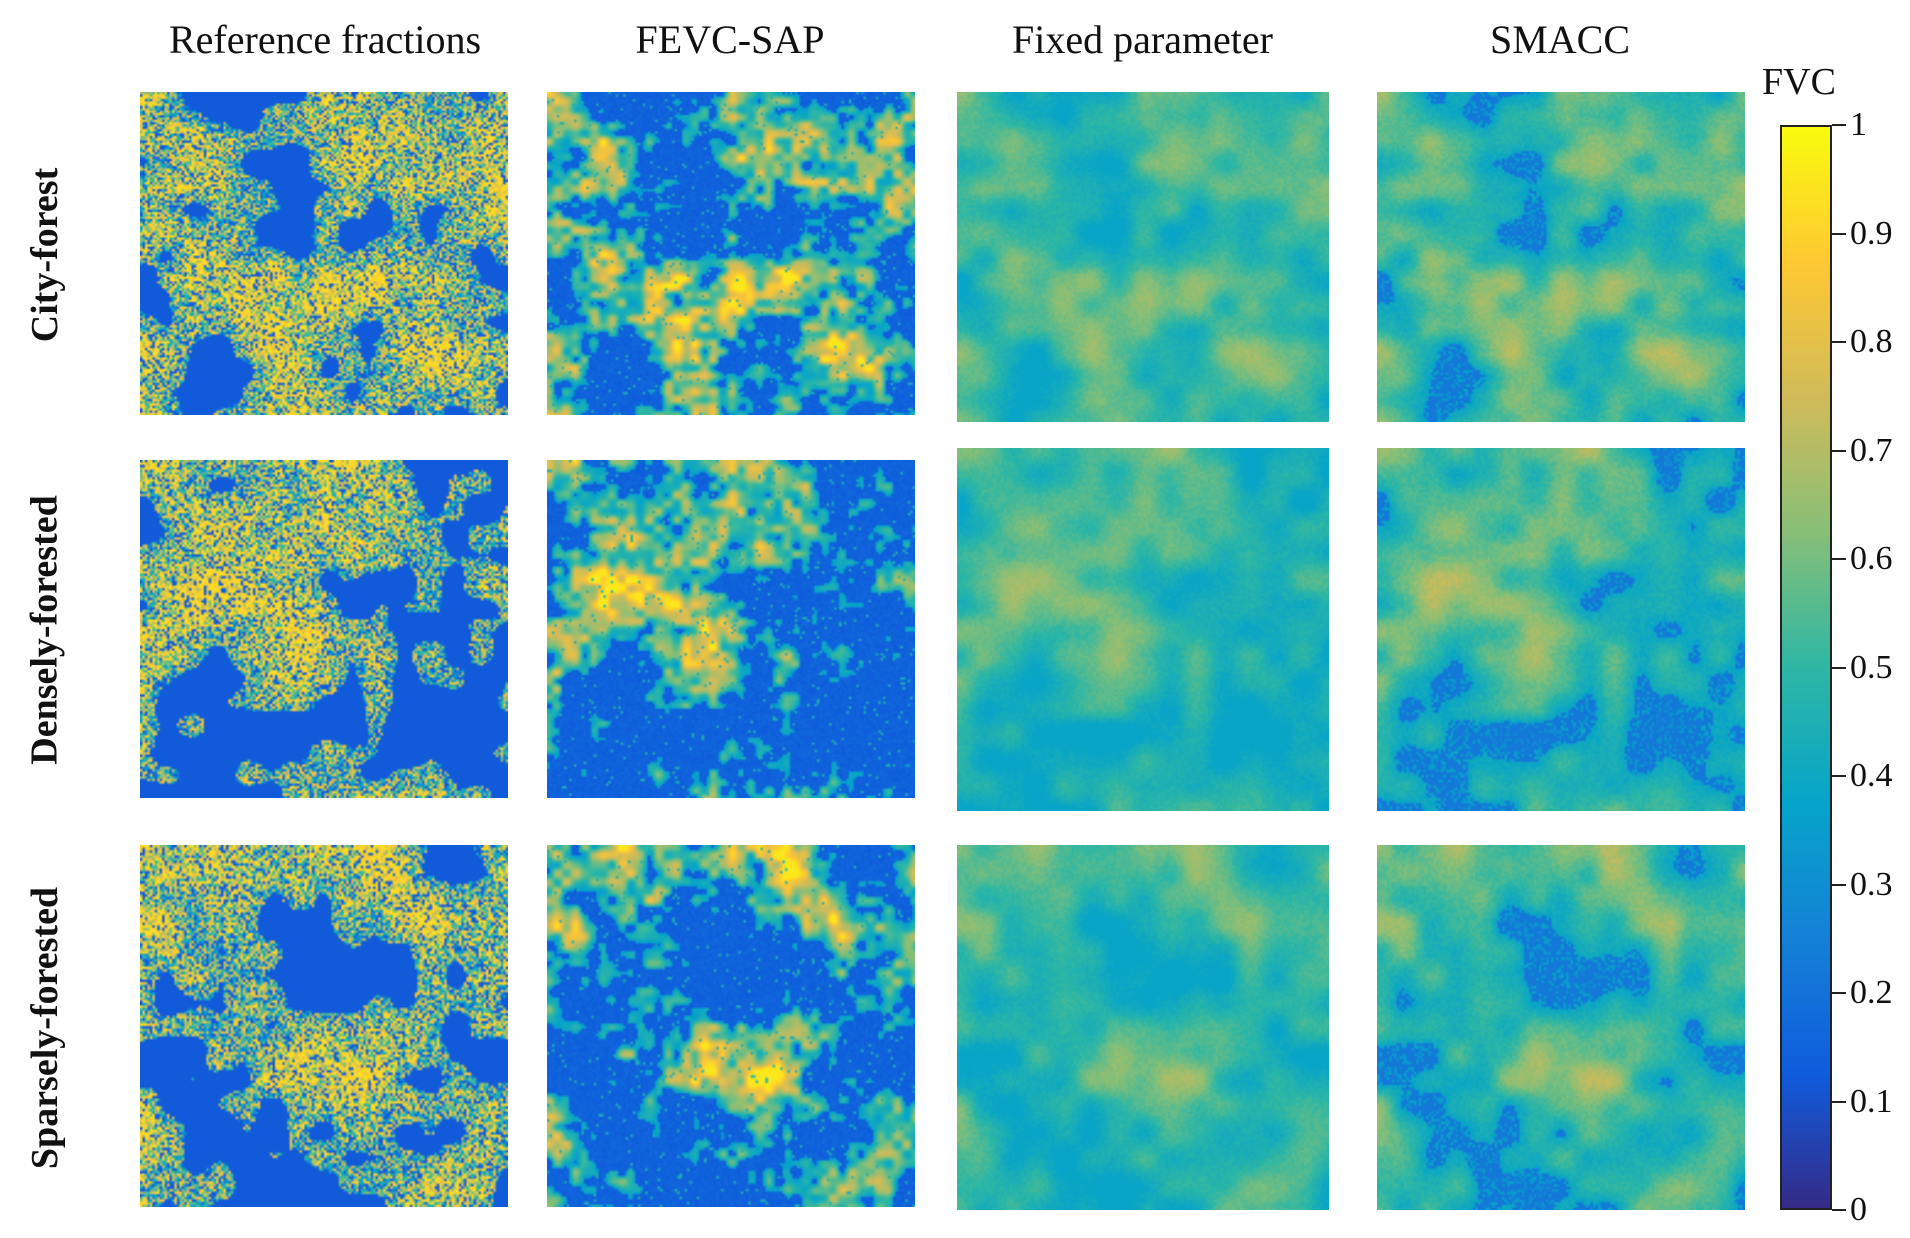 This screenshot has height=1238, width=1910. What do you see at coordinates (1871, 1101) in the screenshot?
I see `colorbar-tick-label: 0.1` at bounding box center [1871, 1101].